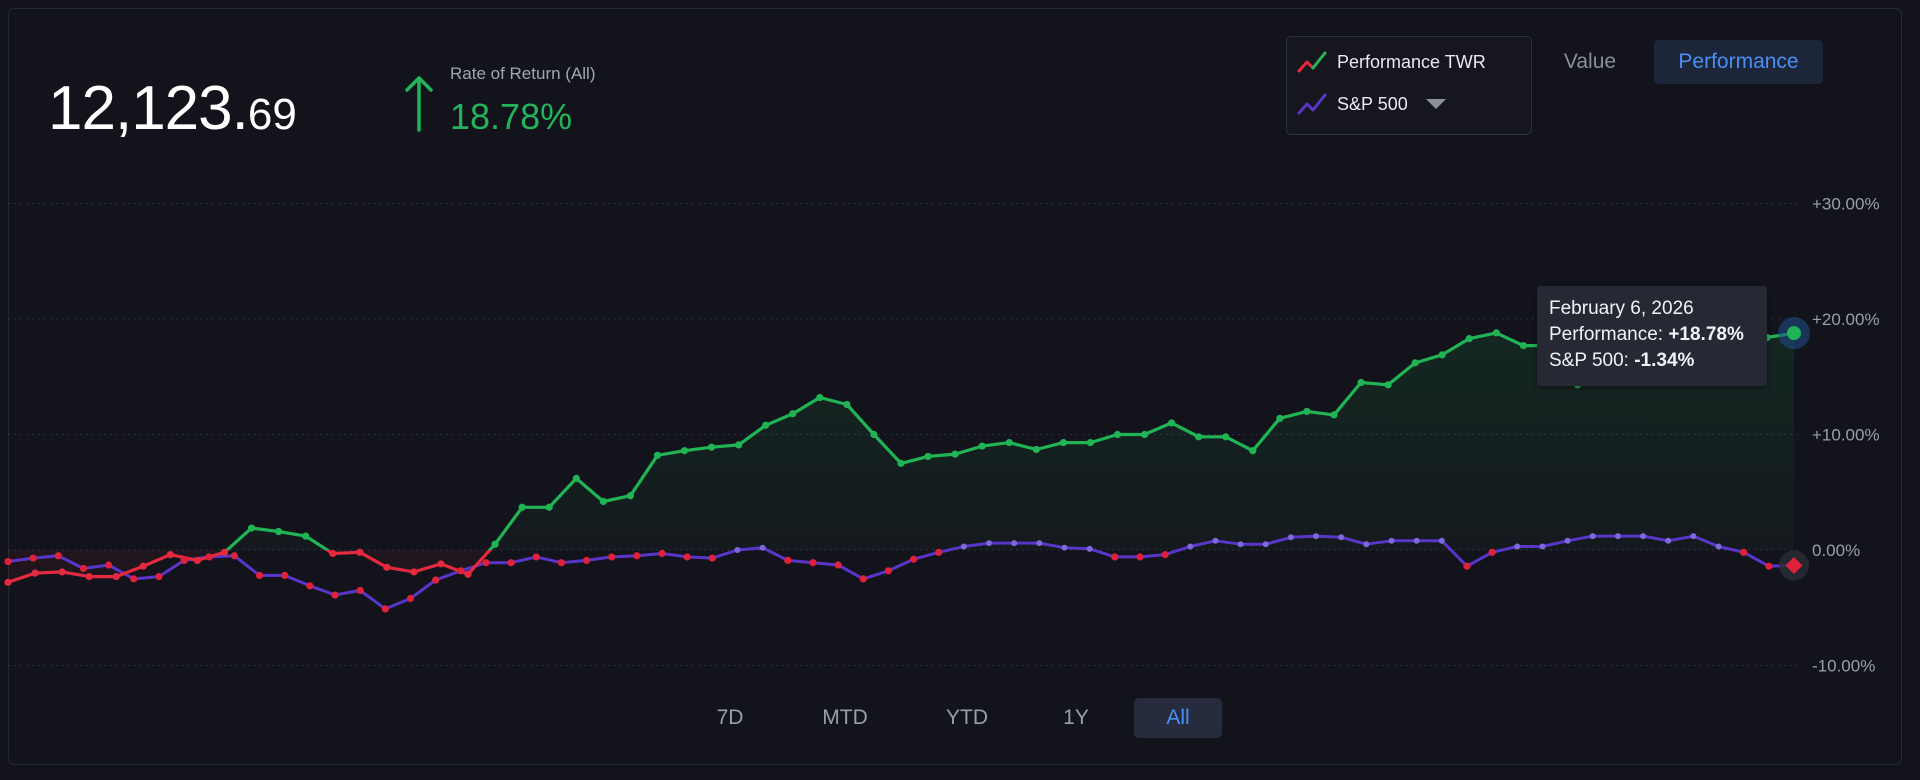 The image size is (1920, 780). What do you see at coordinates (1590, 61) in the screenshot?
I see `value-toggle-button: Value` at bounding box center [1590, 61].